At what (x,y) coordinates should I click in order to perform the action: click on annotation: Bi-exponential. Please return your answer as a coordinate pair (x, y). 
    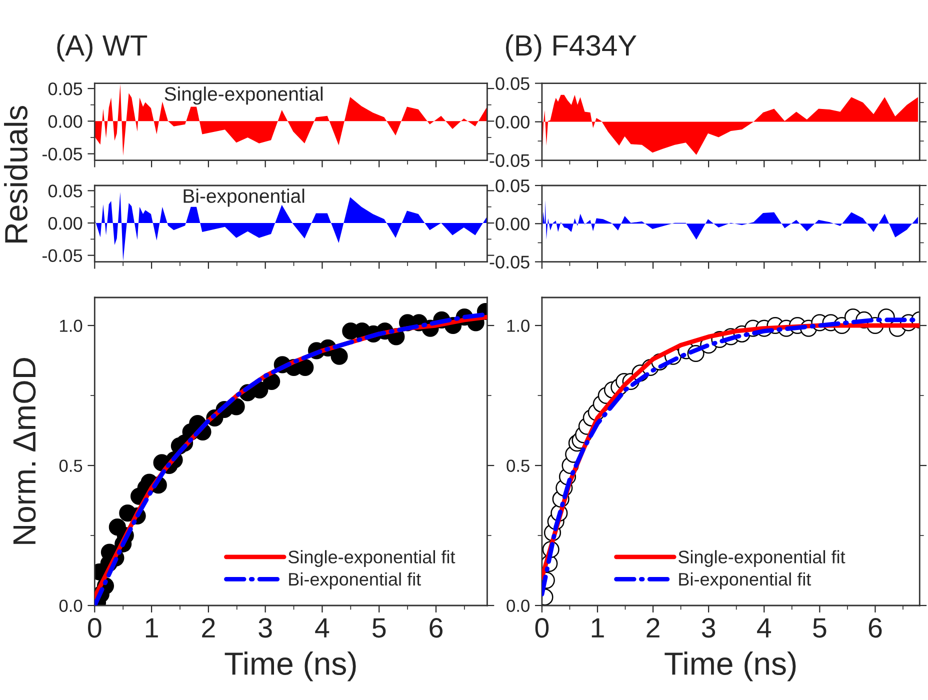
    Looking at the image, I should click on (244, 197).